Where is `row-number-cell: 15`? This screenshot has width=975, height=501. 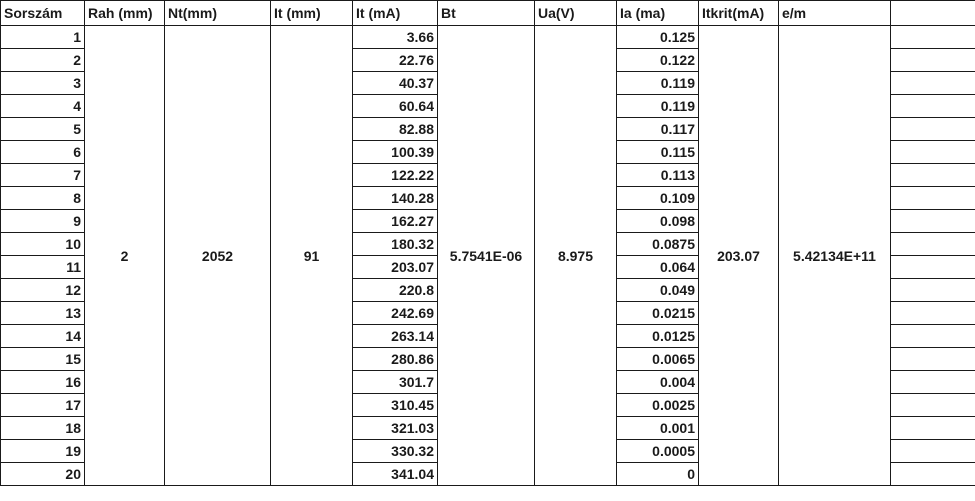
row-number-cell: 15 is located at coordinates (42, 359).